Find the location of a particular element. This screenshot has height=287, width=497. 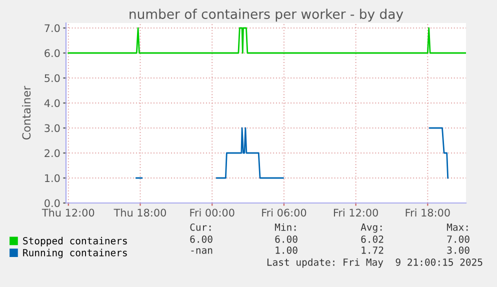

x-tick-label: Fri 12:00 is located at coordinates (356, 212).